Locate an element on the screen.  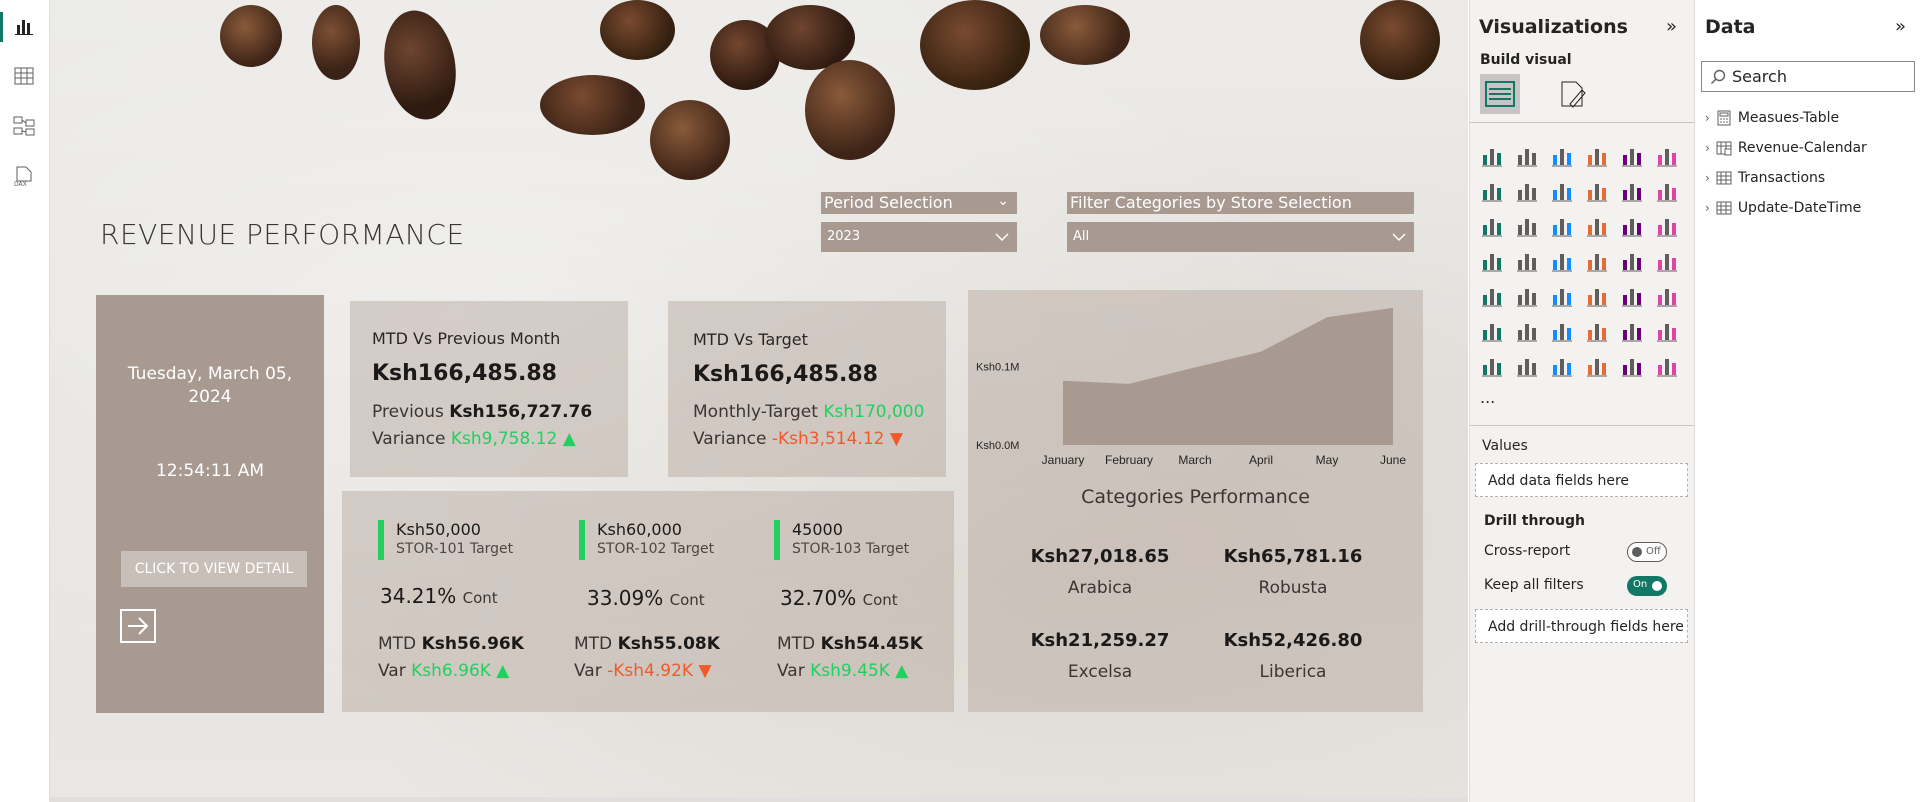
double-chevron-right-icon: » is located at coordinates (1672, 26).